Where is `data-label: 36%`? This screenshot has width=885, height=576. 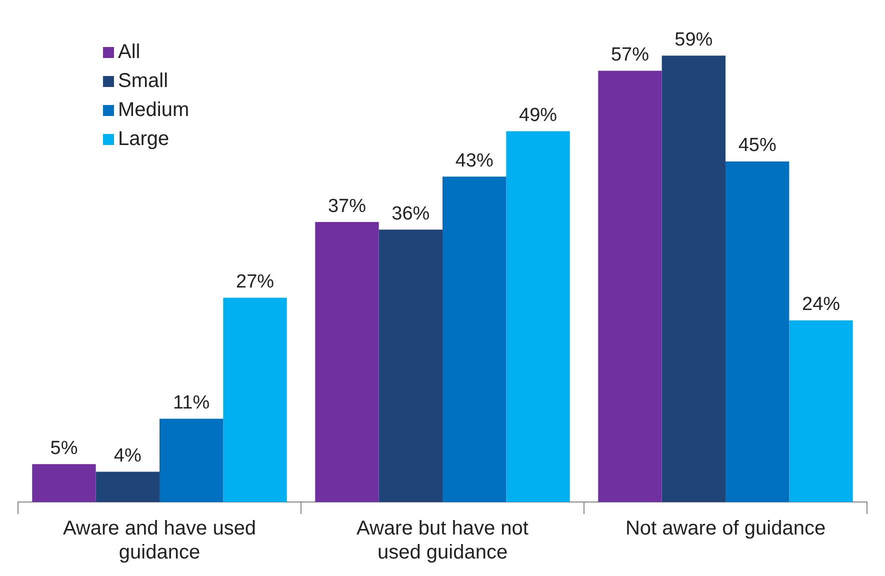 data-label: 36% is located at coordinates (411, 213).